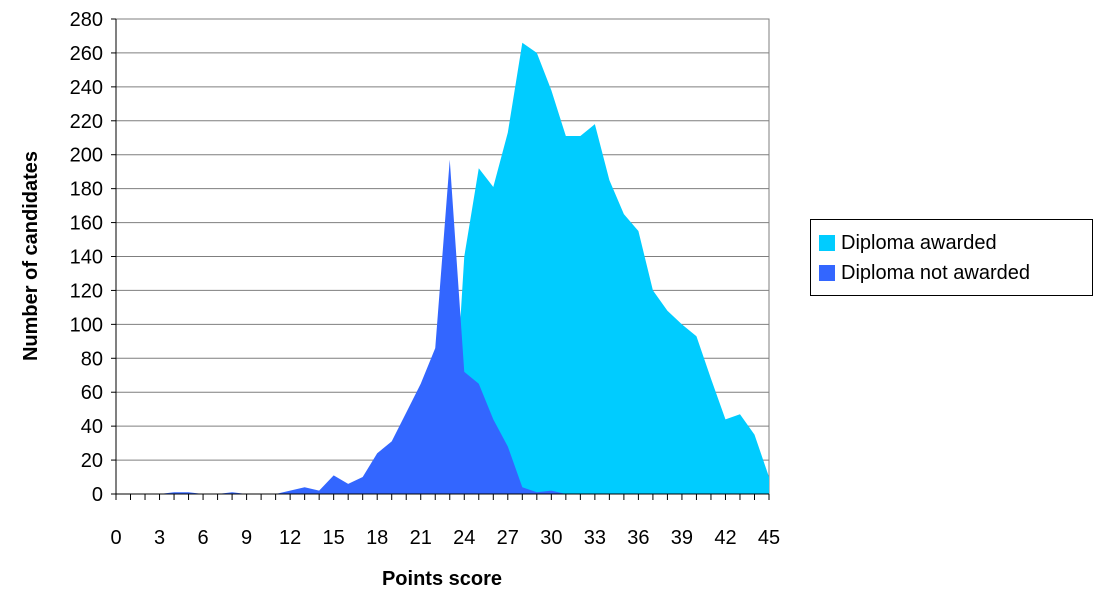  What do you see at coordinates (246, 538) in the screenshot?
I see `x-tick-label-9: 9` at bounding box center [246, 538].